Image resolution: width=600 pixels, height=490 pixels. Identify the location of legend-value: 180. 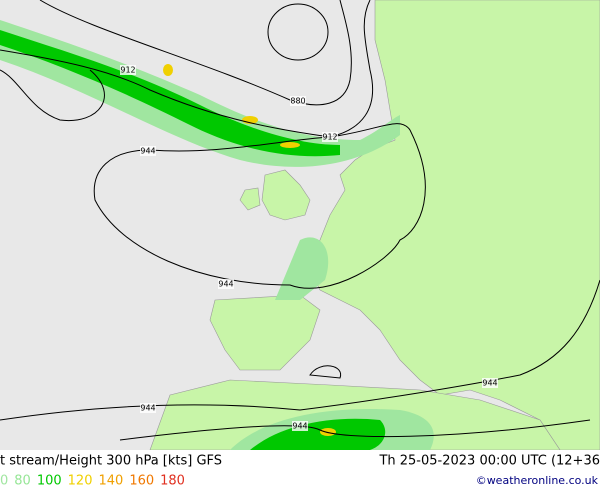
(172, 481).